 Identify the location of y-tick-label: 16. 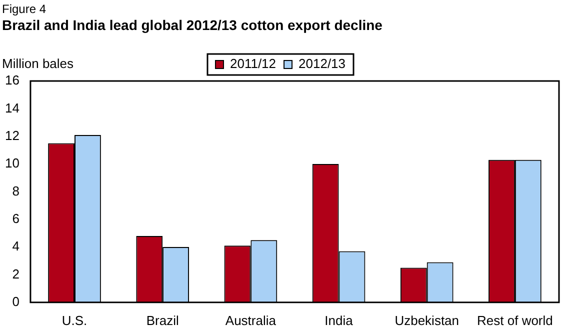
(12, 80).